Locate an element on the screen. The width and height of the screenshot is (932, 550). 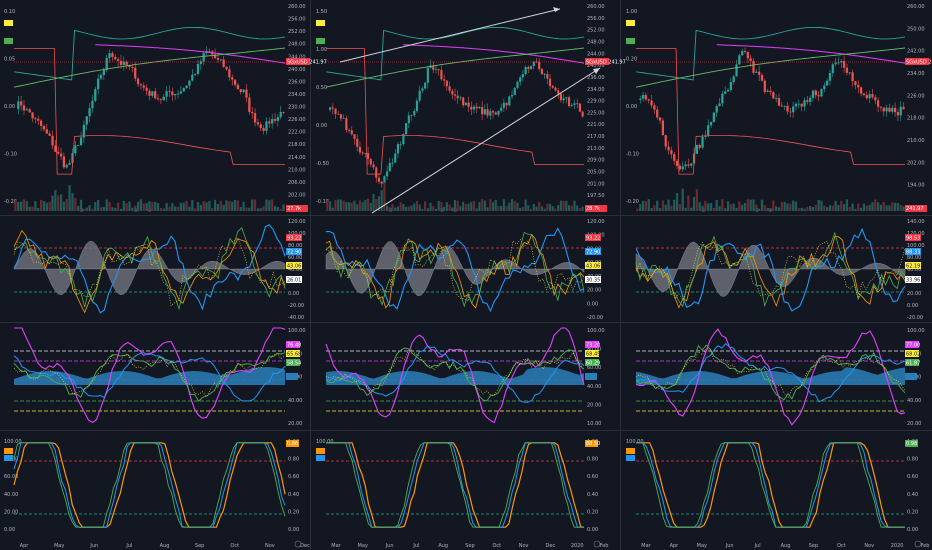
price-axis-label: 217.00 is located at coordinates (596, 137).